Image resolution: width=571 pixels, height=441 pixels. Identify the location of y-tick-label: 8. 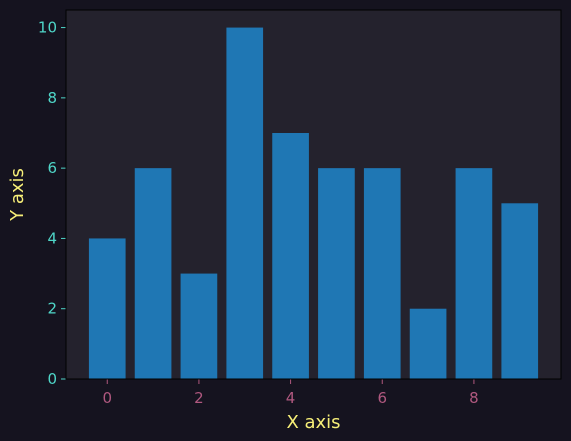
(52, 98).